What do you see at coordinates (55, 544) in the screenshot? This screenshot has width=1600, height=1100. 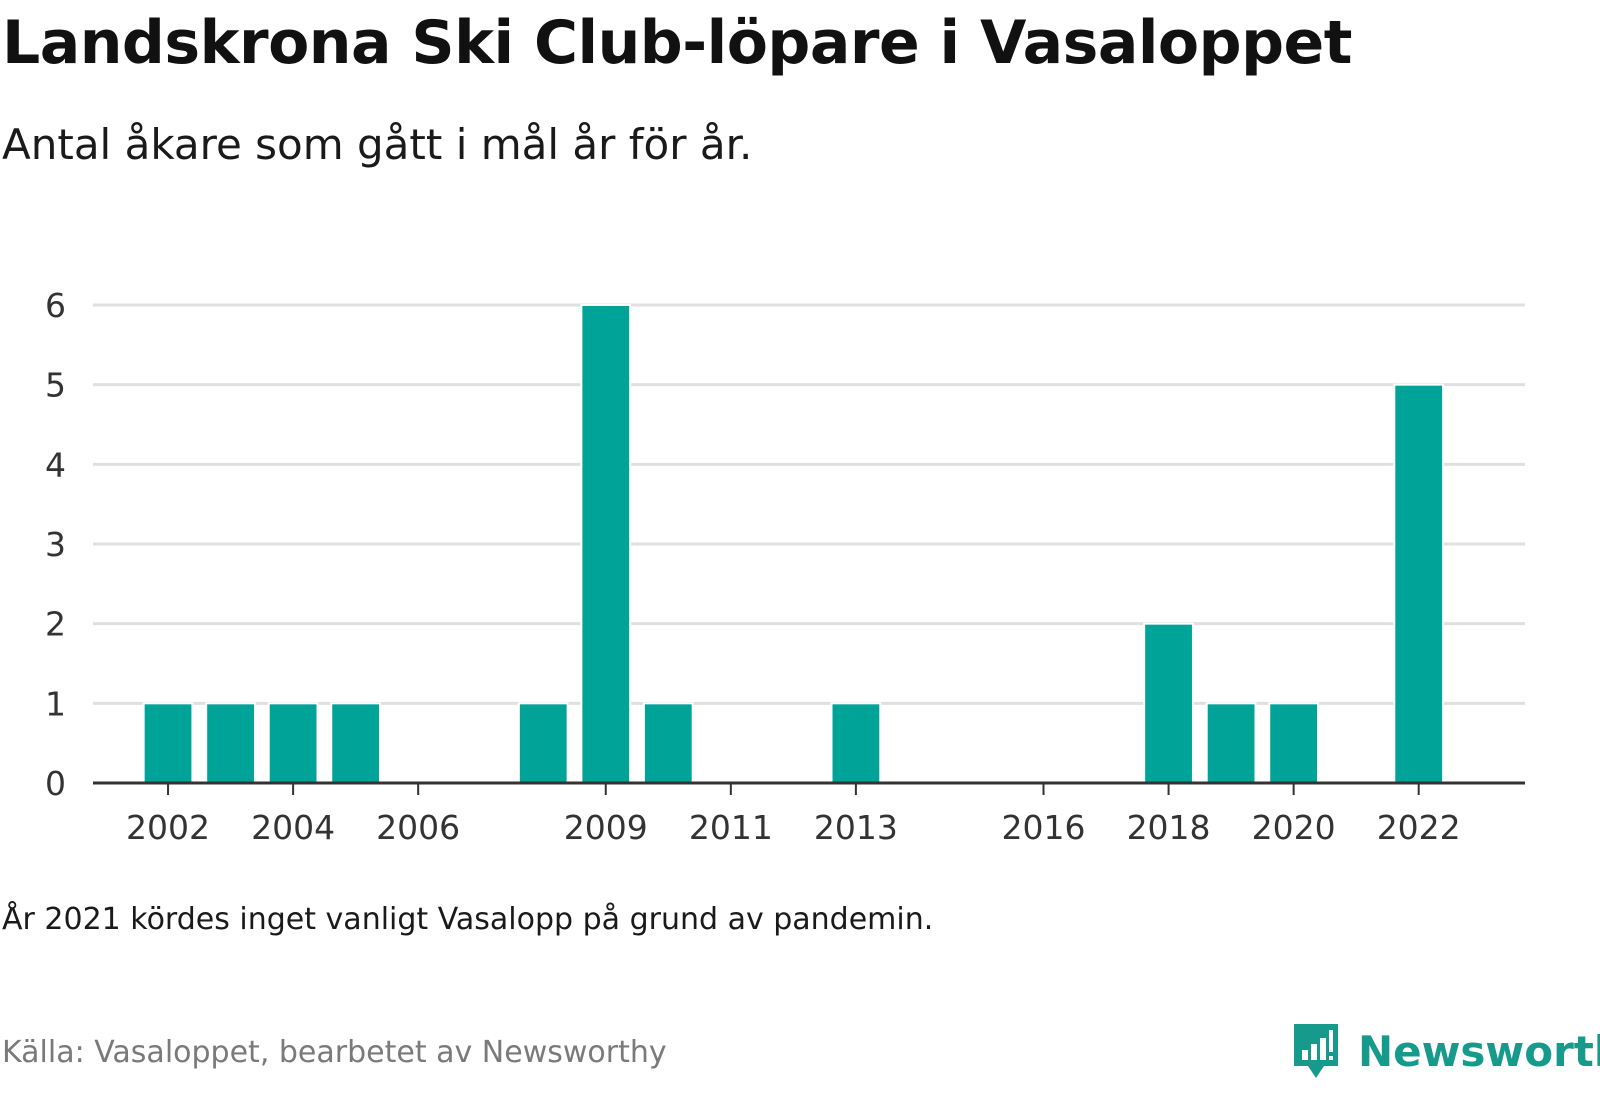 I see `y-tick-label: 3` at bounding box center [55, 544].